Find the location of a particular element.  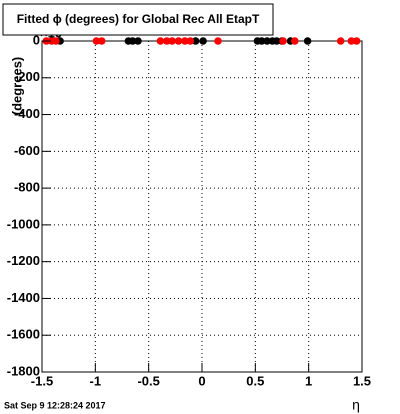

y-axis-label: (degrees) is located at coordinates (16, 86).